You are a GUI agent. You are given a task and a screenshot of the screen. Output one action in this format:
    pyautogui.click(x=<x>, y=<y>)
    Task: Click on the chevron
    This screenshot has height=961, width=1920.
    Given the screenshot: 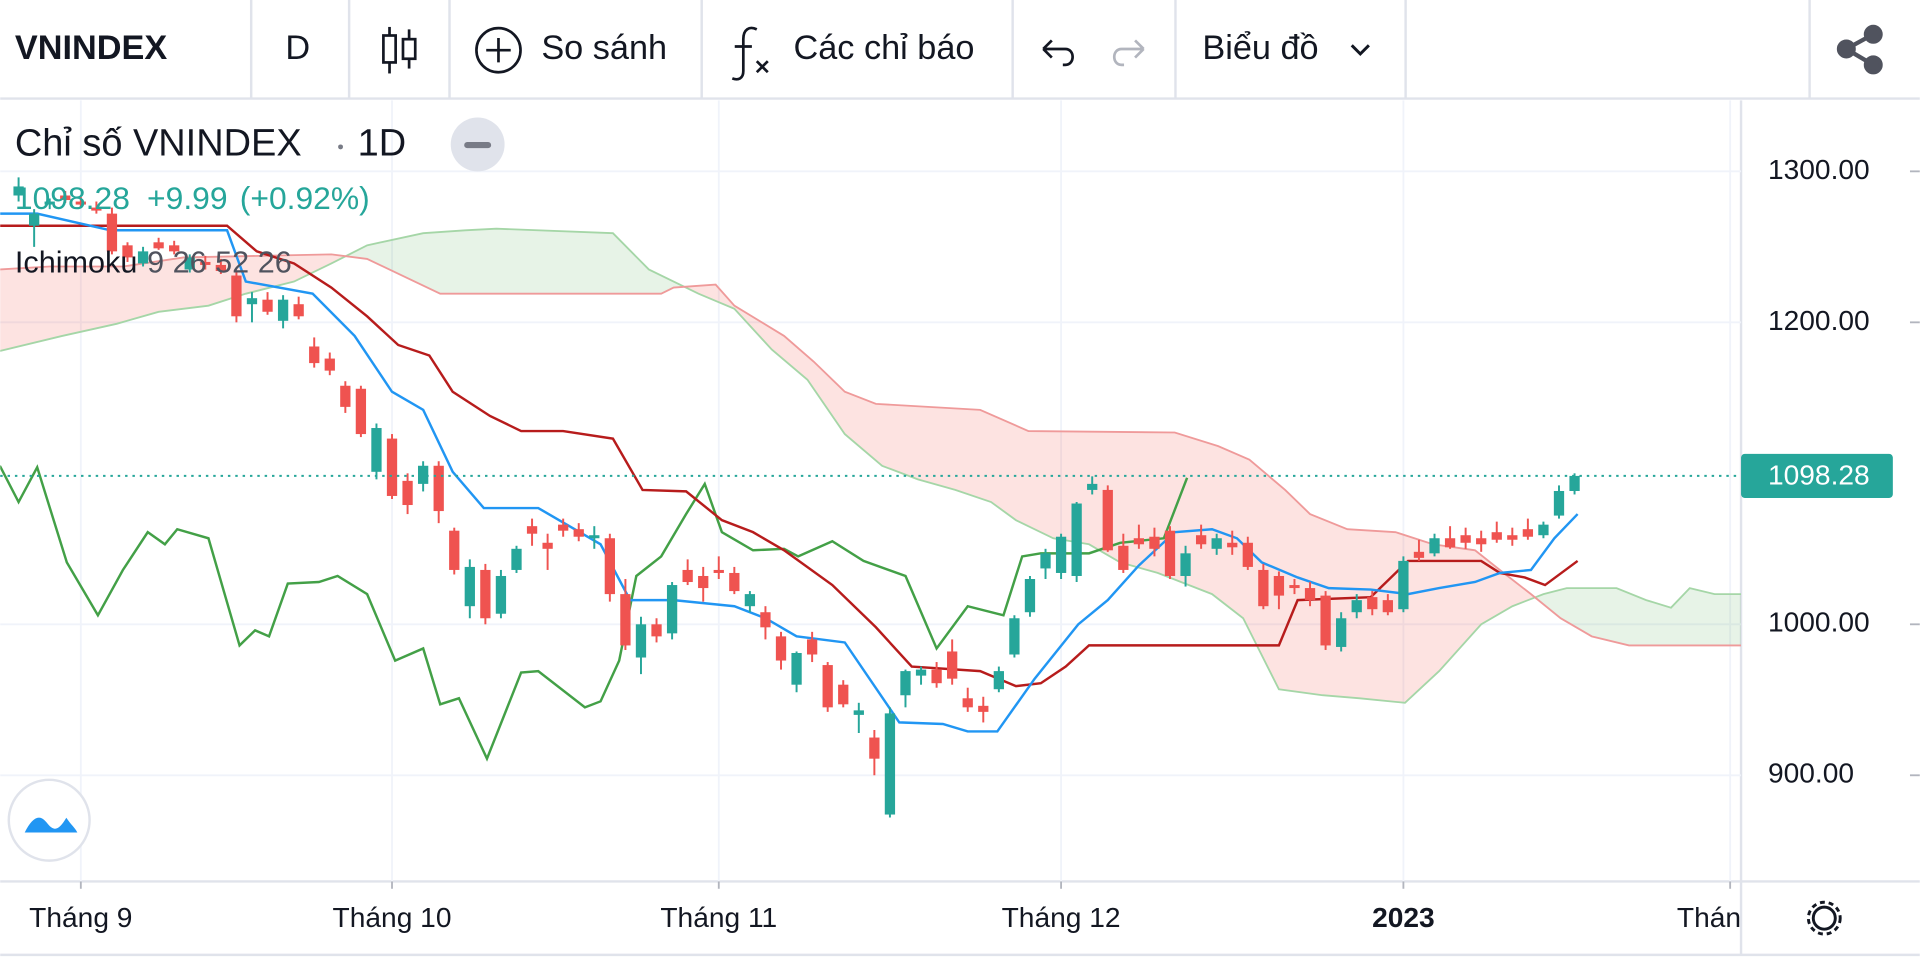 What is the action you would take?
    pyautogui.click(x=1360, y=50)
    